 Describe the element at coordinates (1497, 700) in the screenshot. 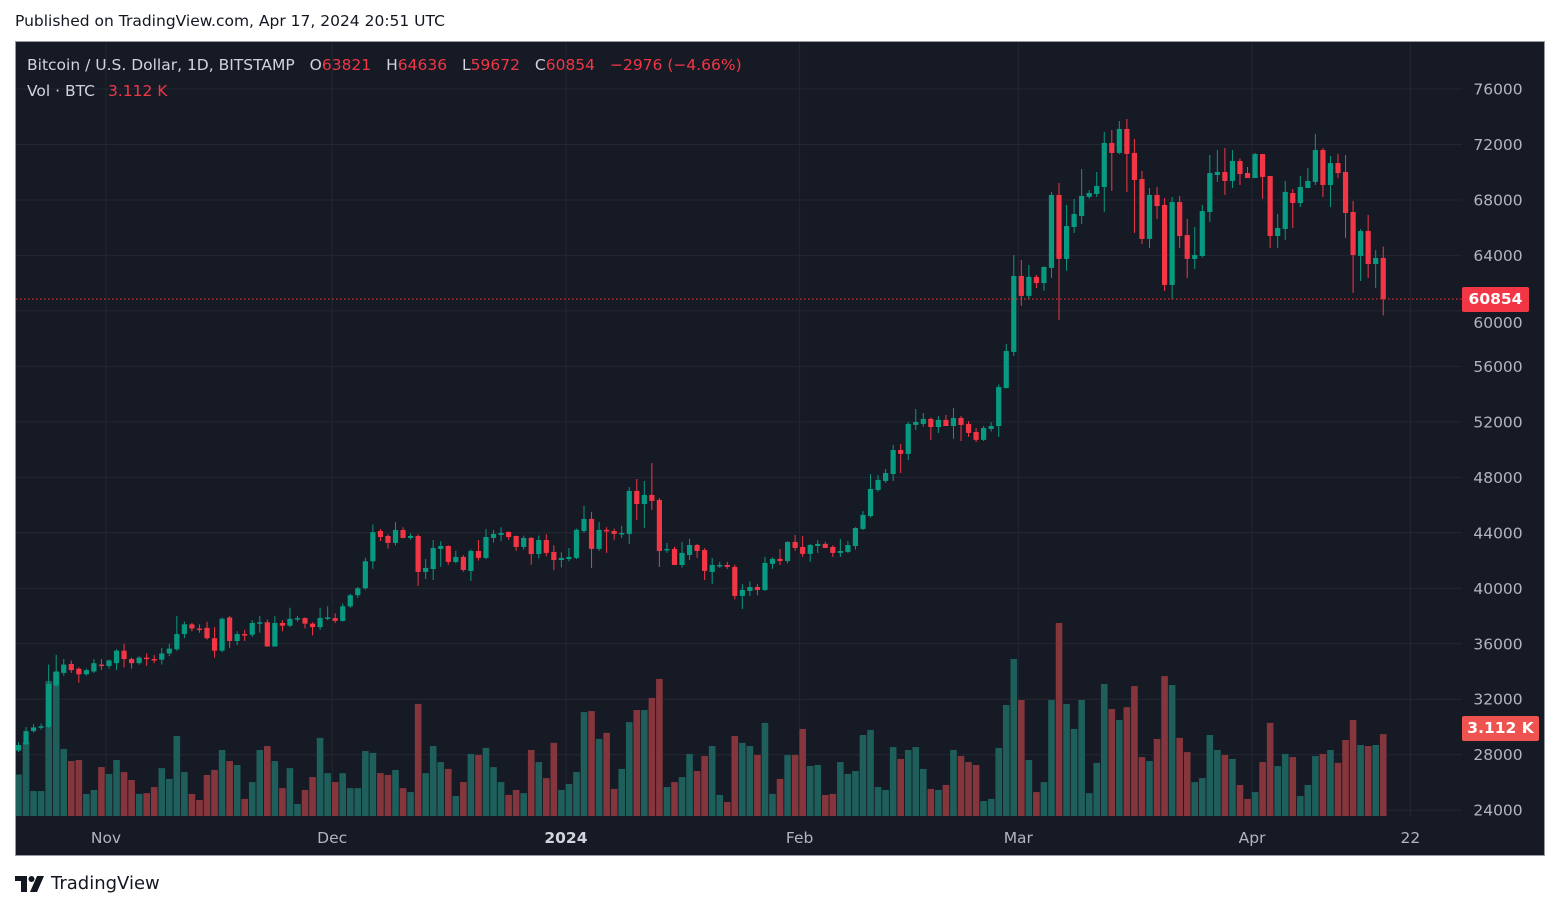

I see `price-tick-label: 32000` at that location.